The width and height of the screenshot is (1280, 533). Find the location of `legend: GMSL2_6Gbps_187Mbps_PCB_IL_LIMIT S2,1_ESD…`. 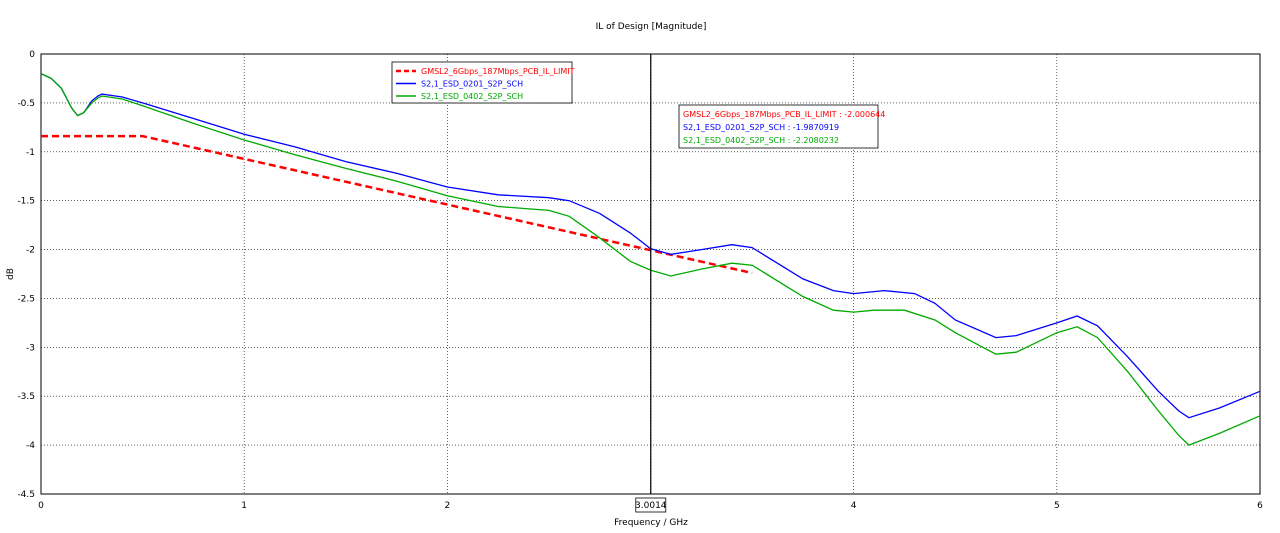

legend: GMSL2_6Gbps_187Mbps_PCB_IL_LIMIT S2,1_ESD… is located at coordinates (483, 82).